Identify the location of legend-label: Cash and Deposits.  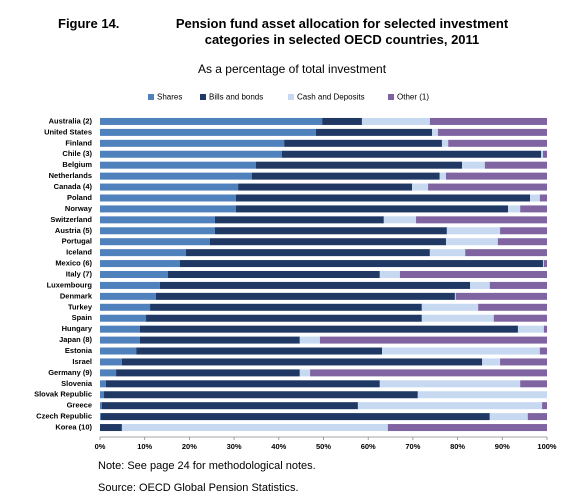
(331, 97).